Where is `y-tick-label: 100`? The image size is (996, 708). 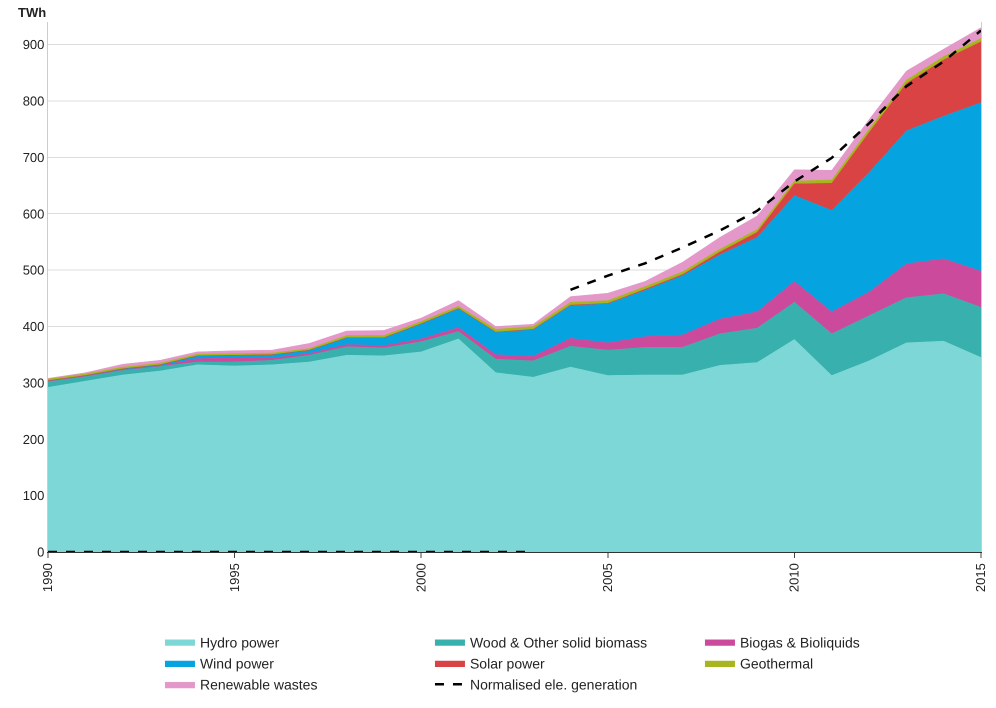
y-tick-label: 100 is located at coordinates (33, 496).